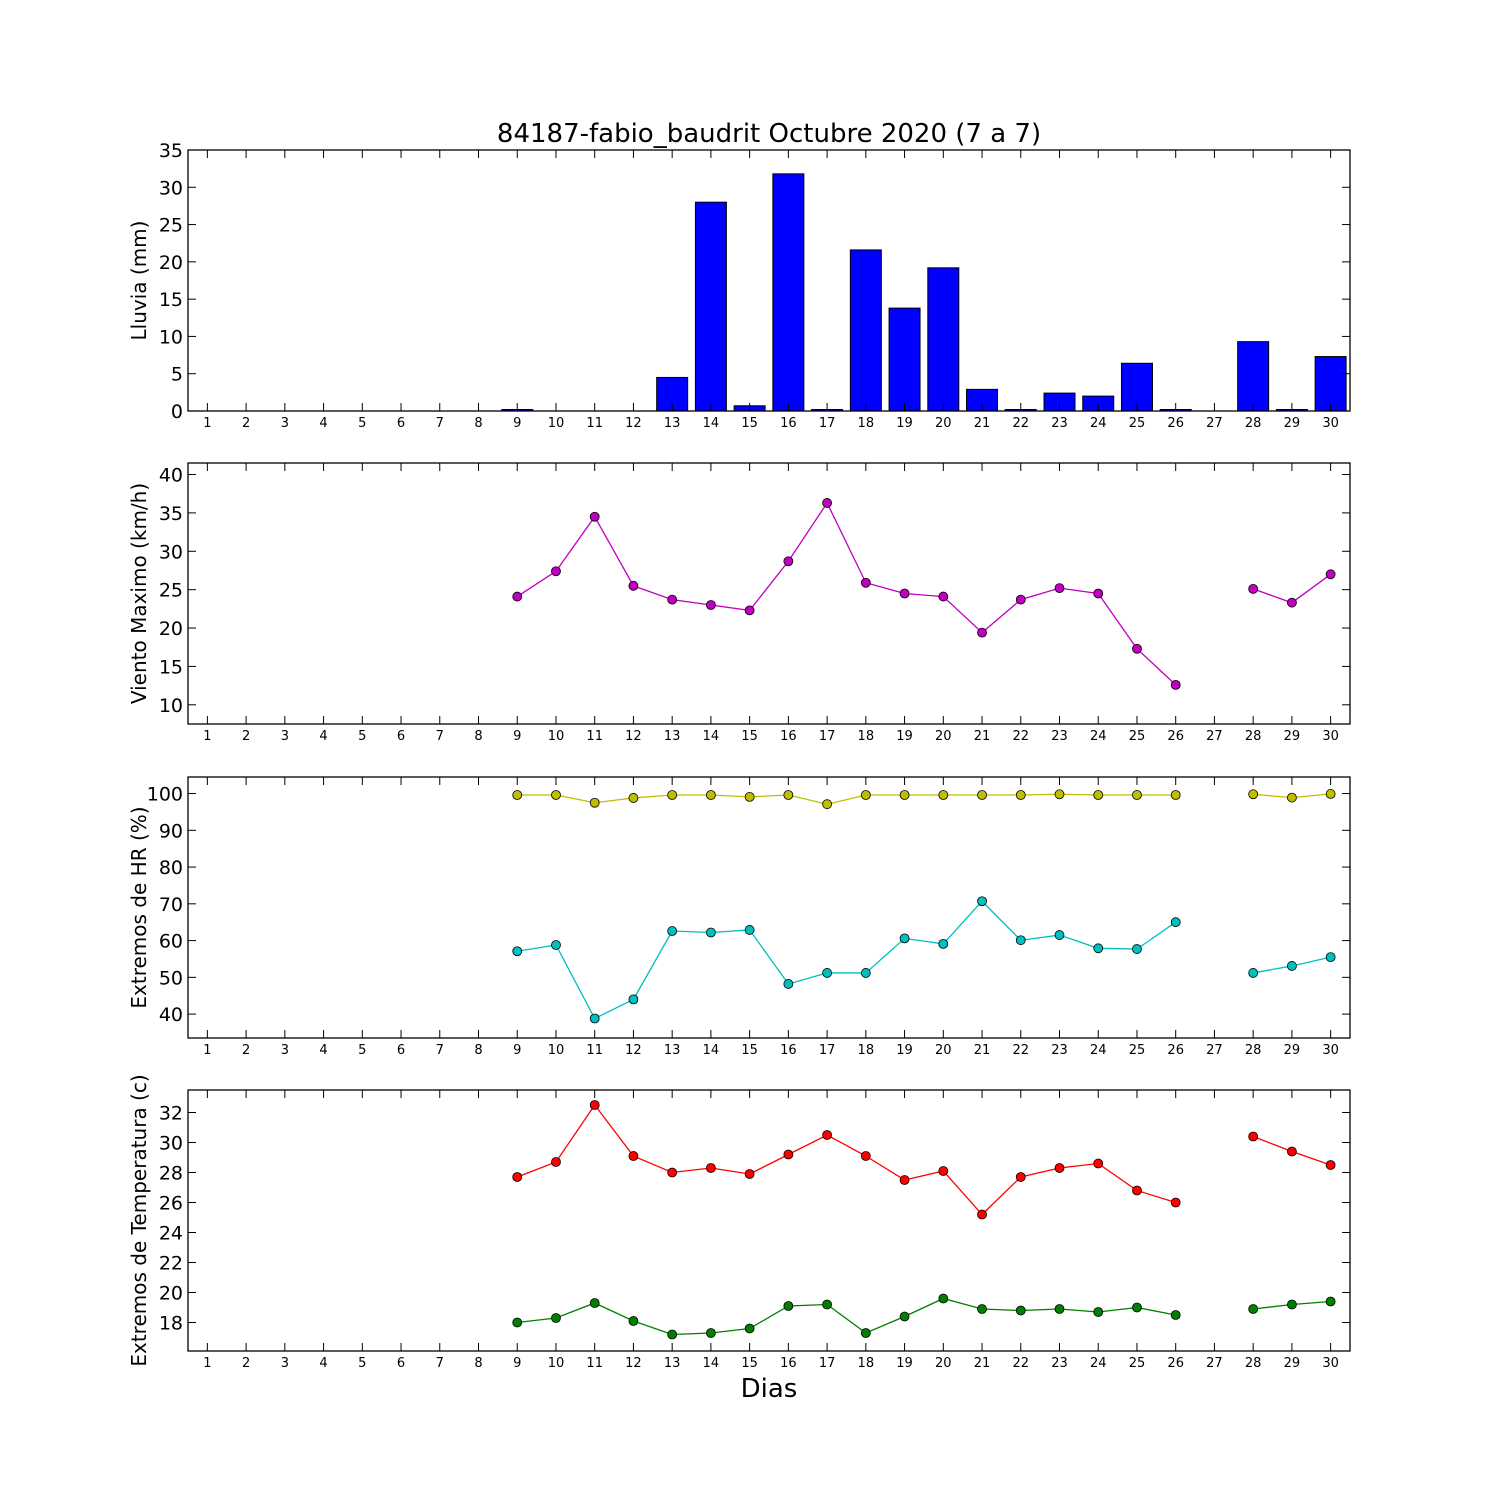  I want to click on x-tick-label: 3, so click(285, 1363).